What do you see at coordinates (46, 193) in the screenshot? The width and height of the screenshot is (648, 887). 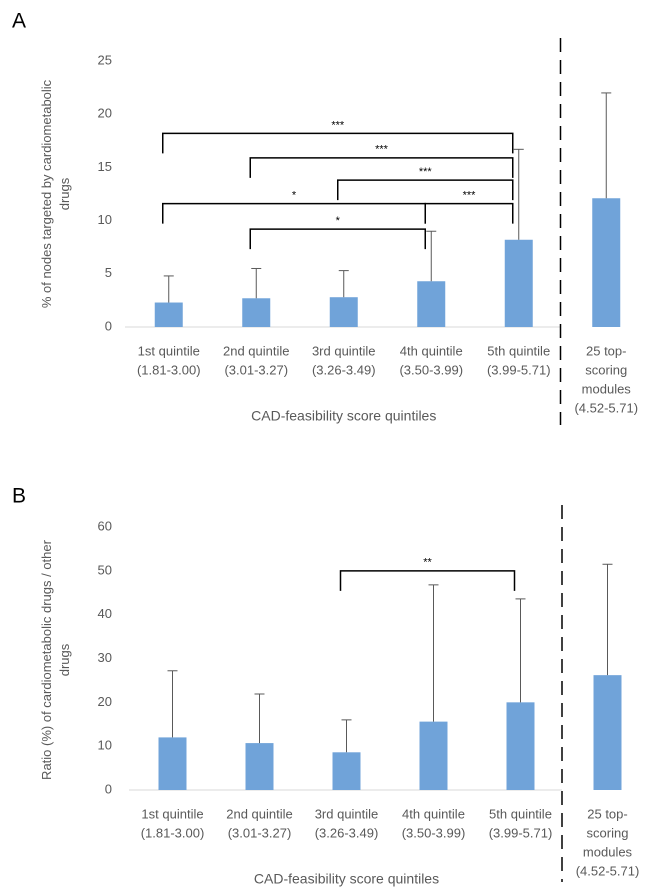 I see `y-axis-title-line: % of nodes targeted by cardiometabolic` at bounding box center [46, 193].